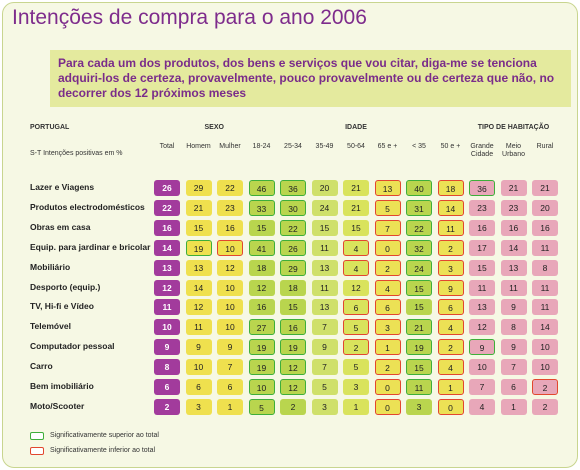  Describe the element at coordinates (261, 367) in the screenshot. I see `table-cell: 19` at that location.